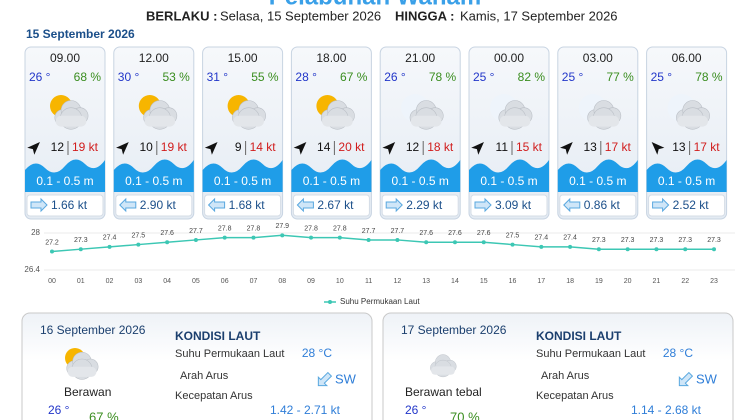 The image size is (750, 420). I want to click on wind-gust: 18 kt, so click(440, 147).